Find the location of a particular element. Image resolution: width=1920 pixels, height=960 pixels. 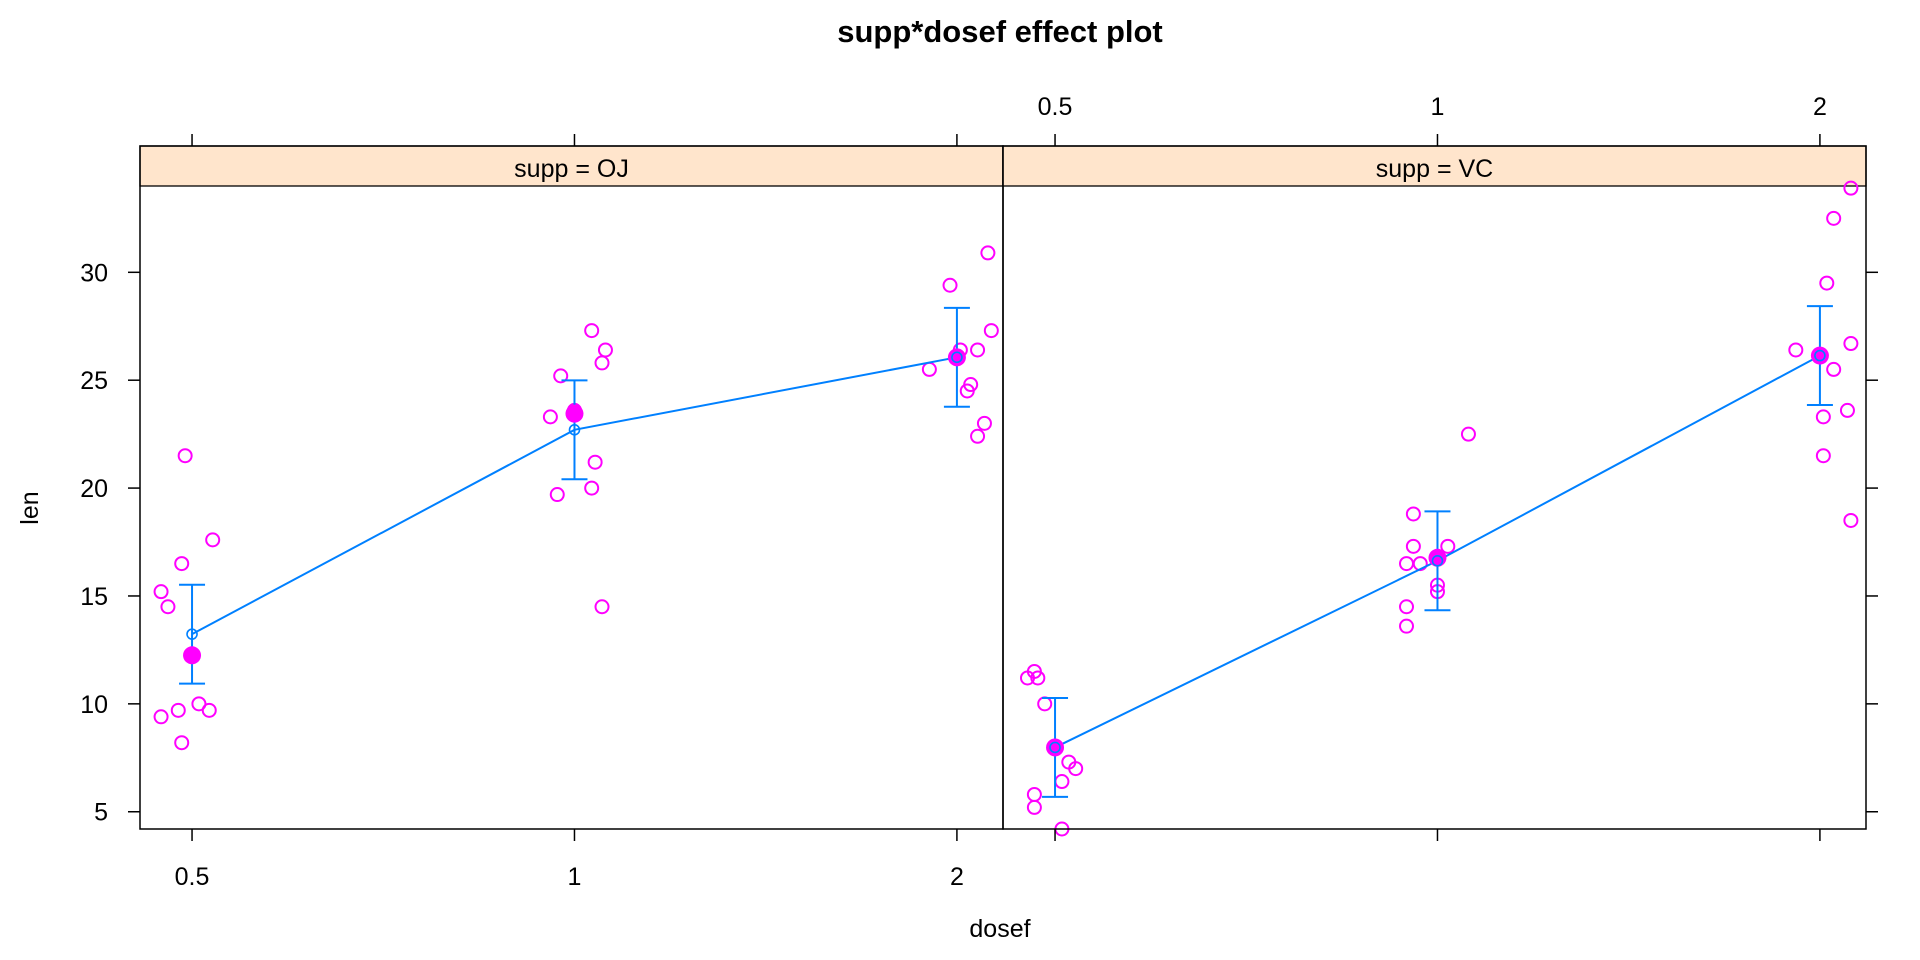

y-tick-label: 25 is located at coordinates (94, 381).